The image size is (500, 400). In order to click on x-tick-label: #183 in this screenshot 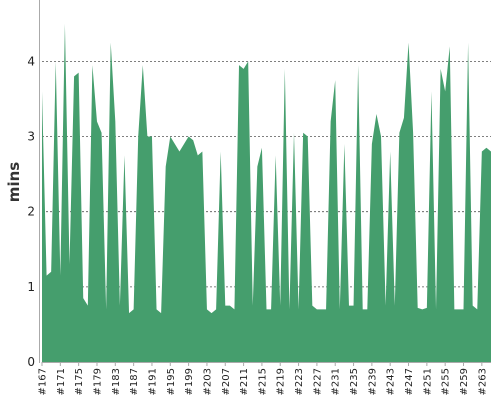, I will do `click(116, 381)`.